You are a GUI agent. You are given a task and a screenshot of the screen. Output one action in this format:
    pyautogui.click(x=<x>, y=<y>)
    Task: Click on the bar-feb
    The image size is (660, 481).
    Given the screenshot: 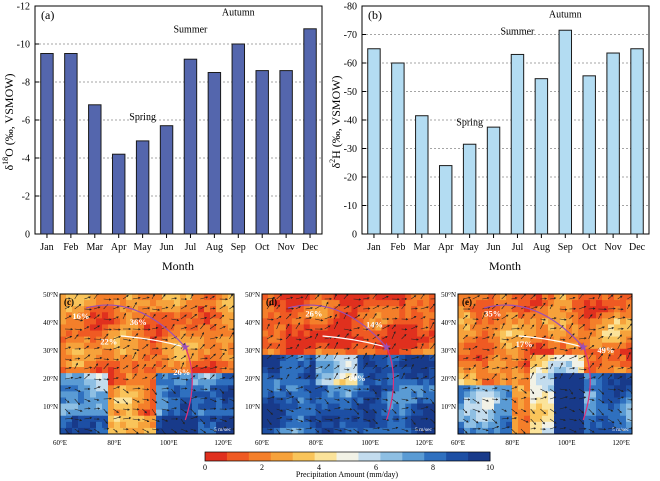 What is the action you would take?
    pyautogui.click(x=71, y=144)
    